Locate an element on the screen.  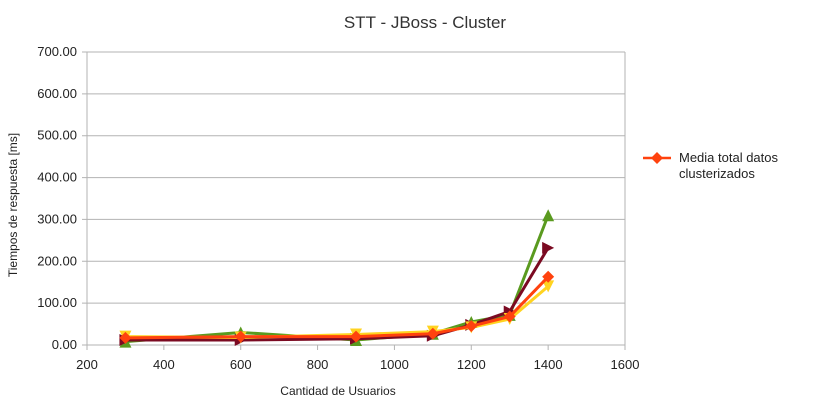
y-tick-label: 300.00 is located at coordinates (57, 218).